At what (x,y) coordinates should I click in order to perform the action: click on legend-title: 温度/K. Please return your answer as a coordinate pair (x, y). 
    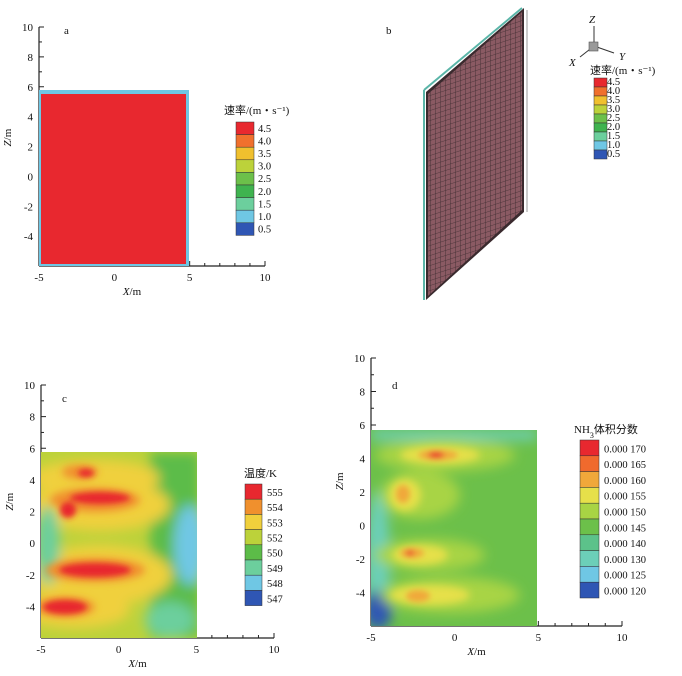
    Looking at the image, I should click on (260, 473).